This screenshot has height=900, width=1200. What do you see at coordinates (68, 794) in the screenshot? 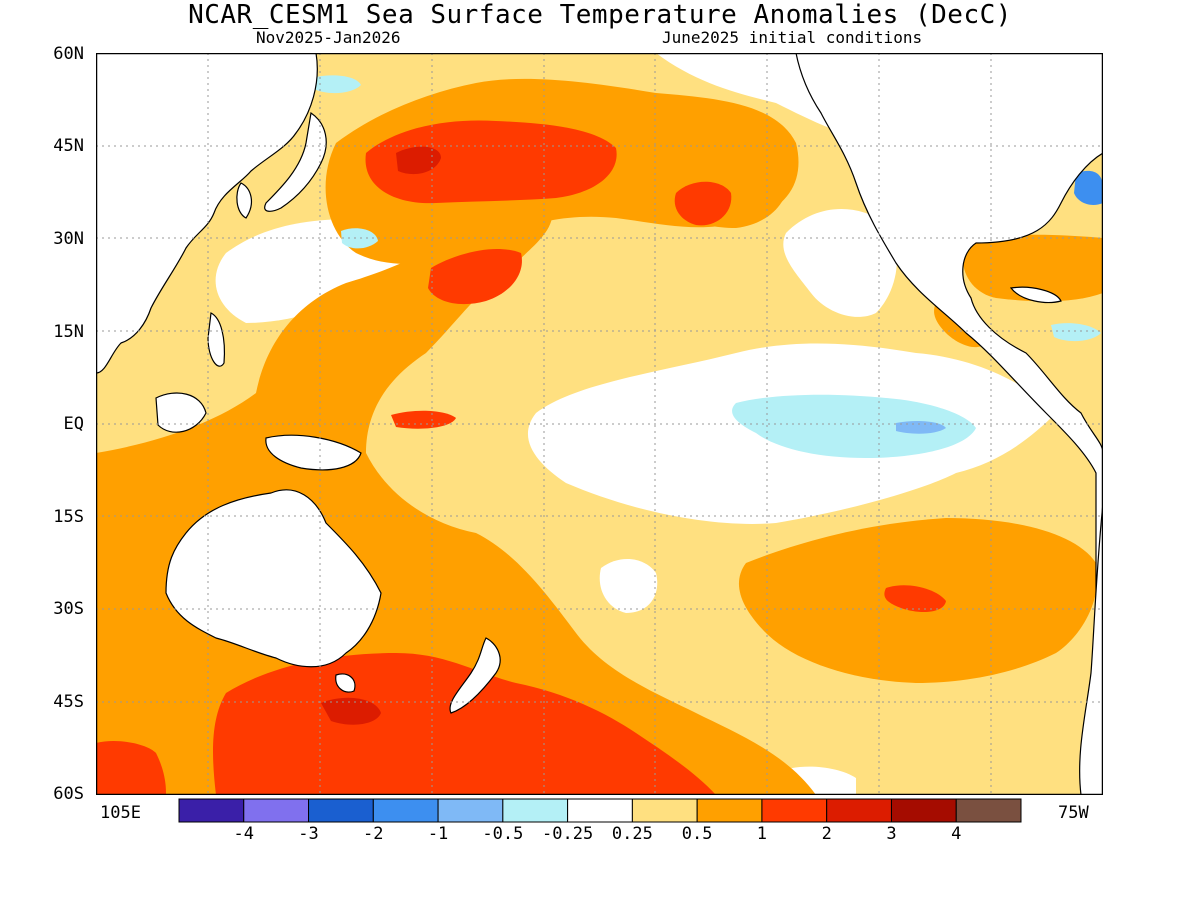
I see `lat-label-60s: 60S` at bounding box center [68, 794].